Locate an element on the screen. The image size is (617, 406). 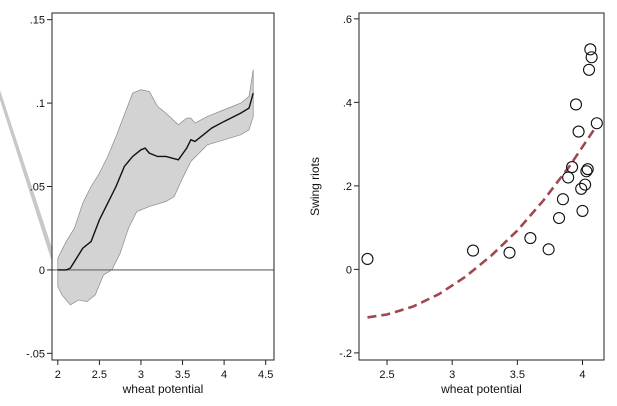
x-tick-label: 2 is located at coordinates (58, 375).